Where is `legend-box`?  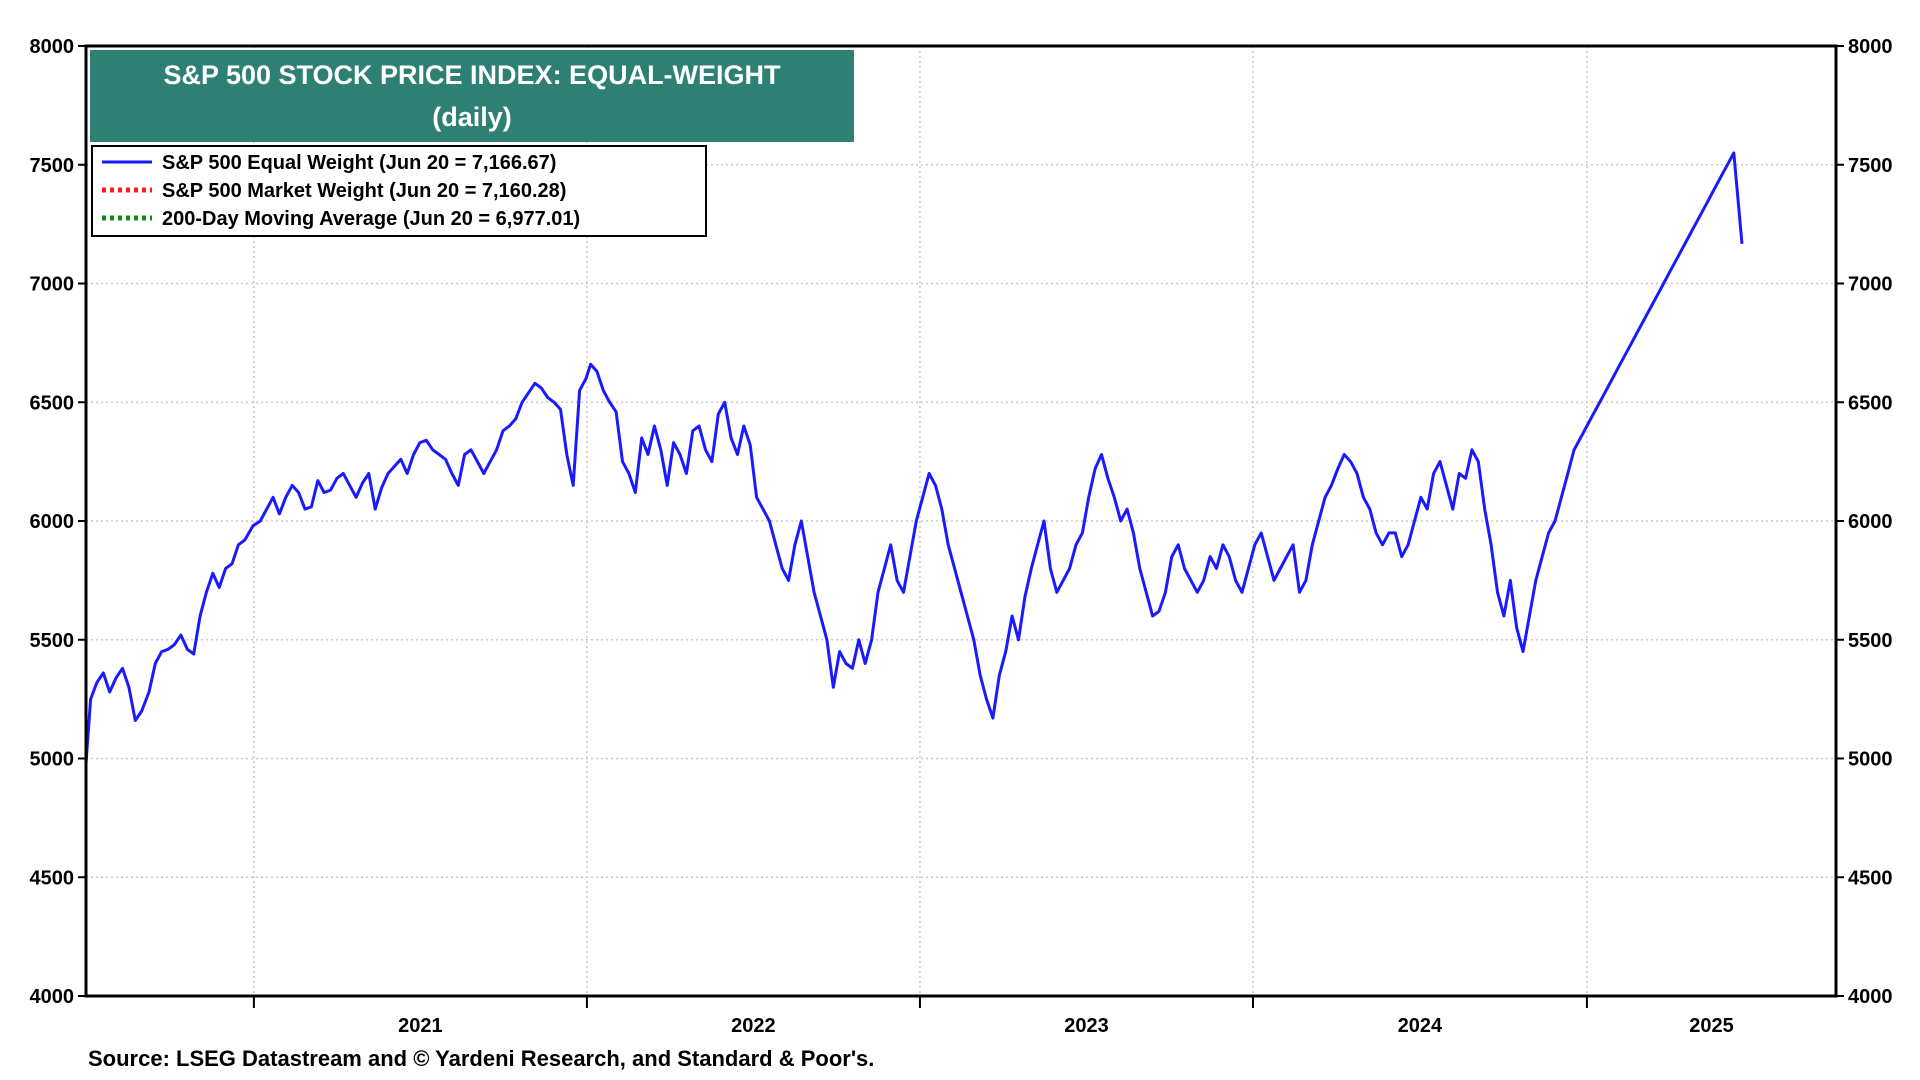 legend-box is located at coordinates (399, 191).